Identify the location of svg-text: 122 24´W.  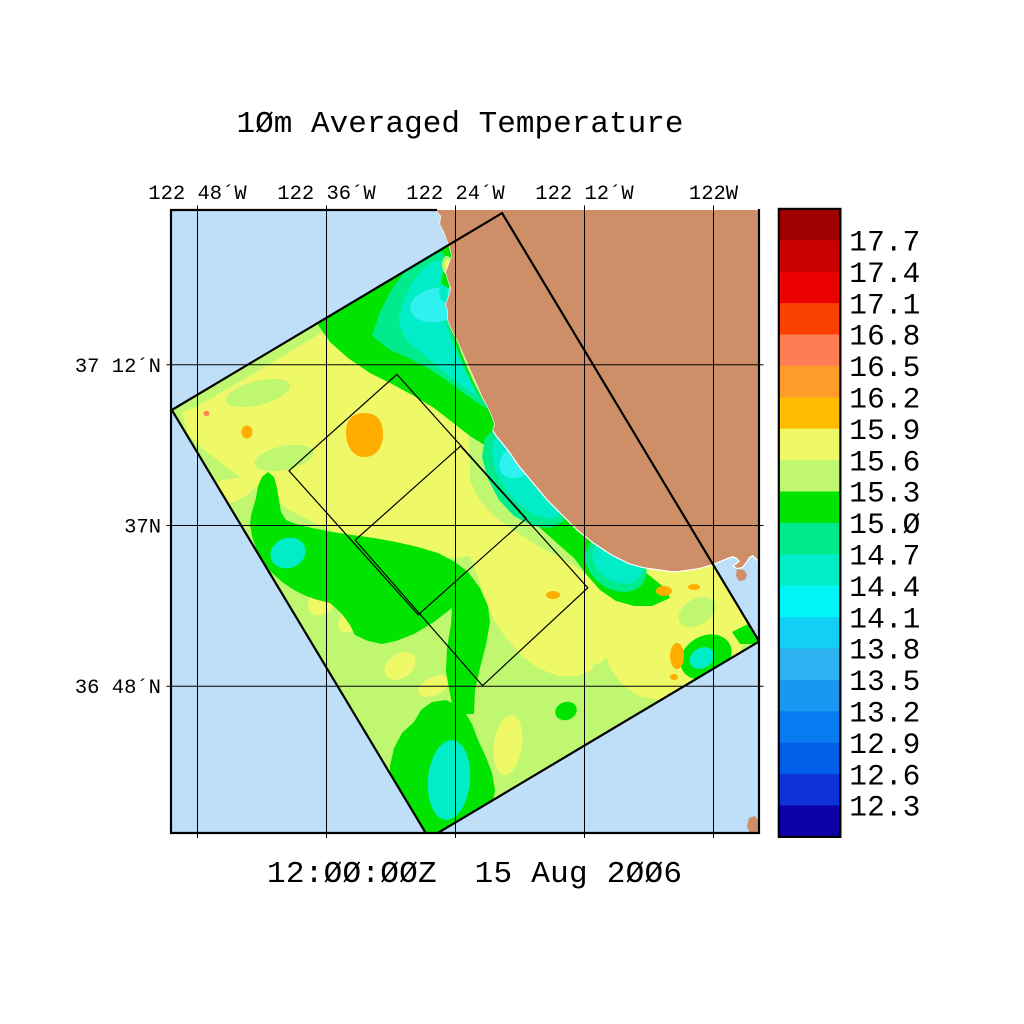
(455, 194).